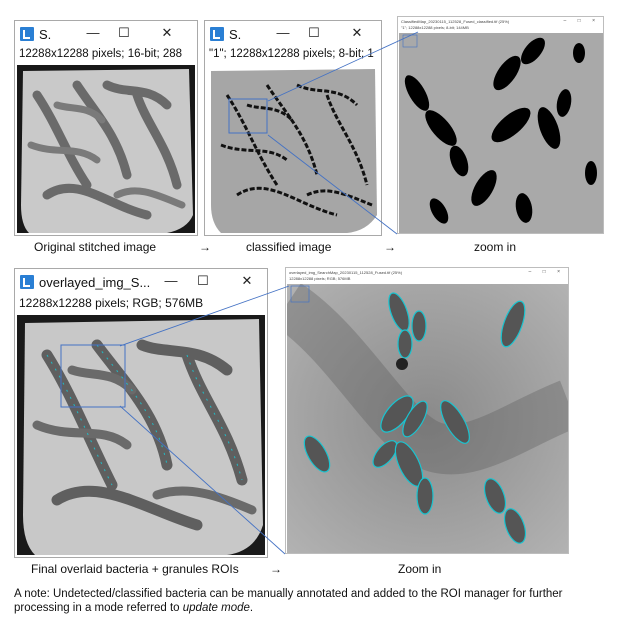 This screenshot has height=623, width=623. I want to click on classified-image-canvas, so click(293, 149).